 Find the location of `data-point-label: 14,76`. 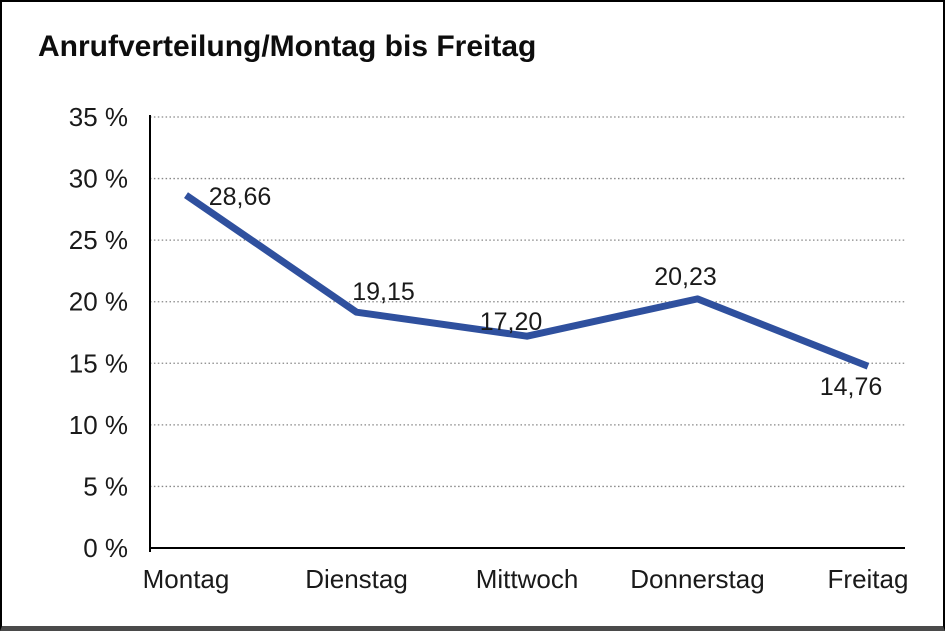

data-point-label: 14,76 is located at coordinates (851, 387).